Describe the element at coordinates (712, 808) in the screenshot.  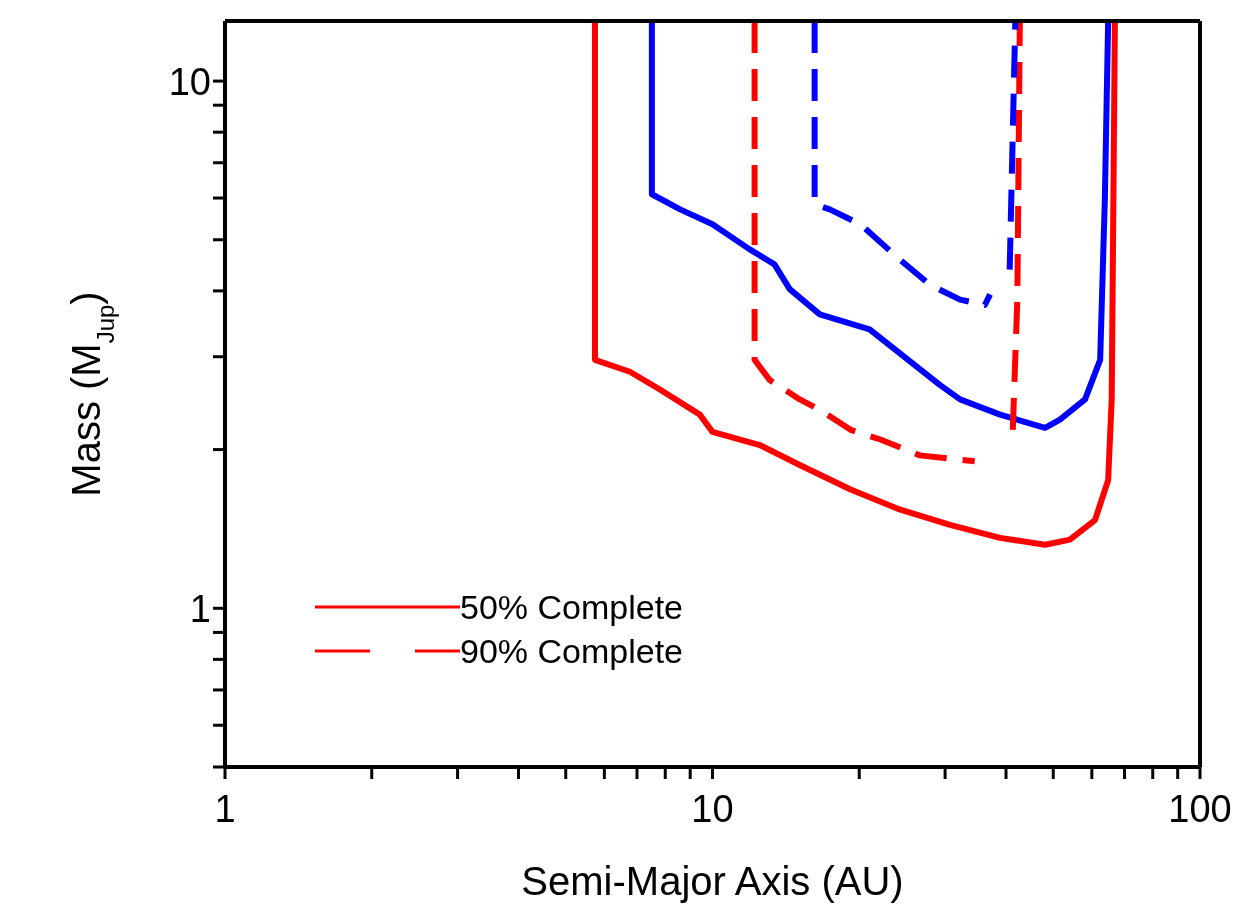
I see `x-tick-label: 10` at that location.